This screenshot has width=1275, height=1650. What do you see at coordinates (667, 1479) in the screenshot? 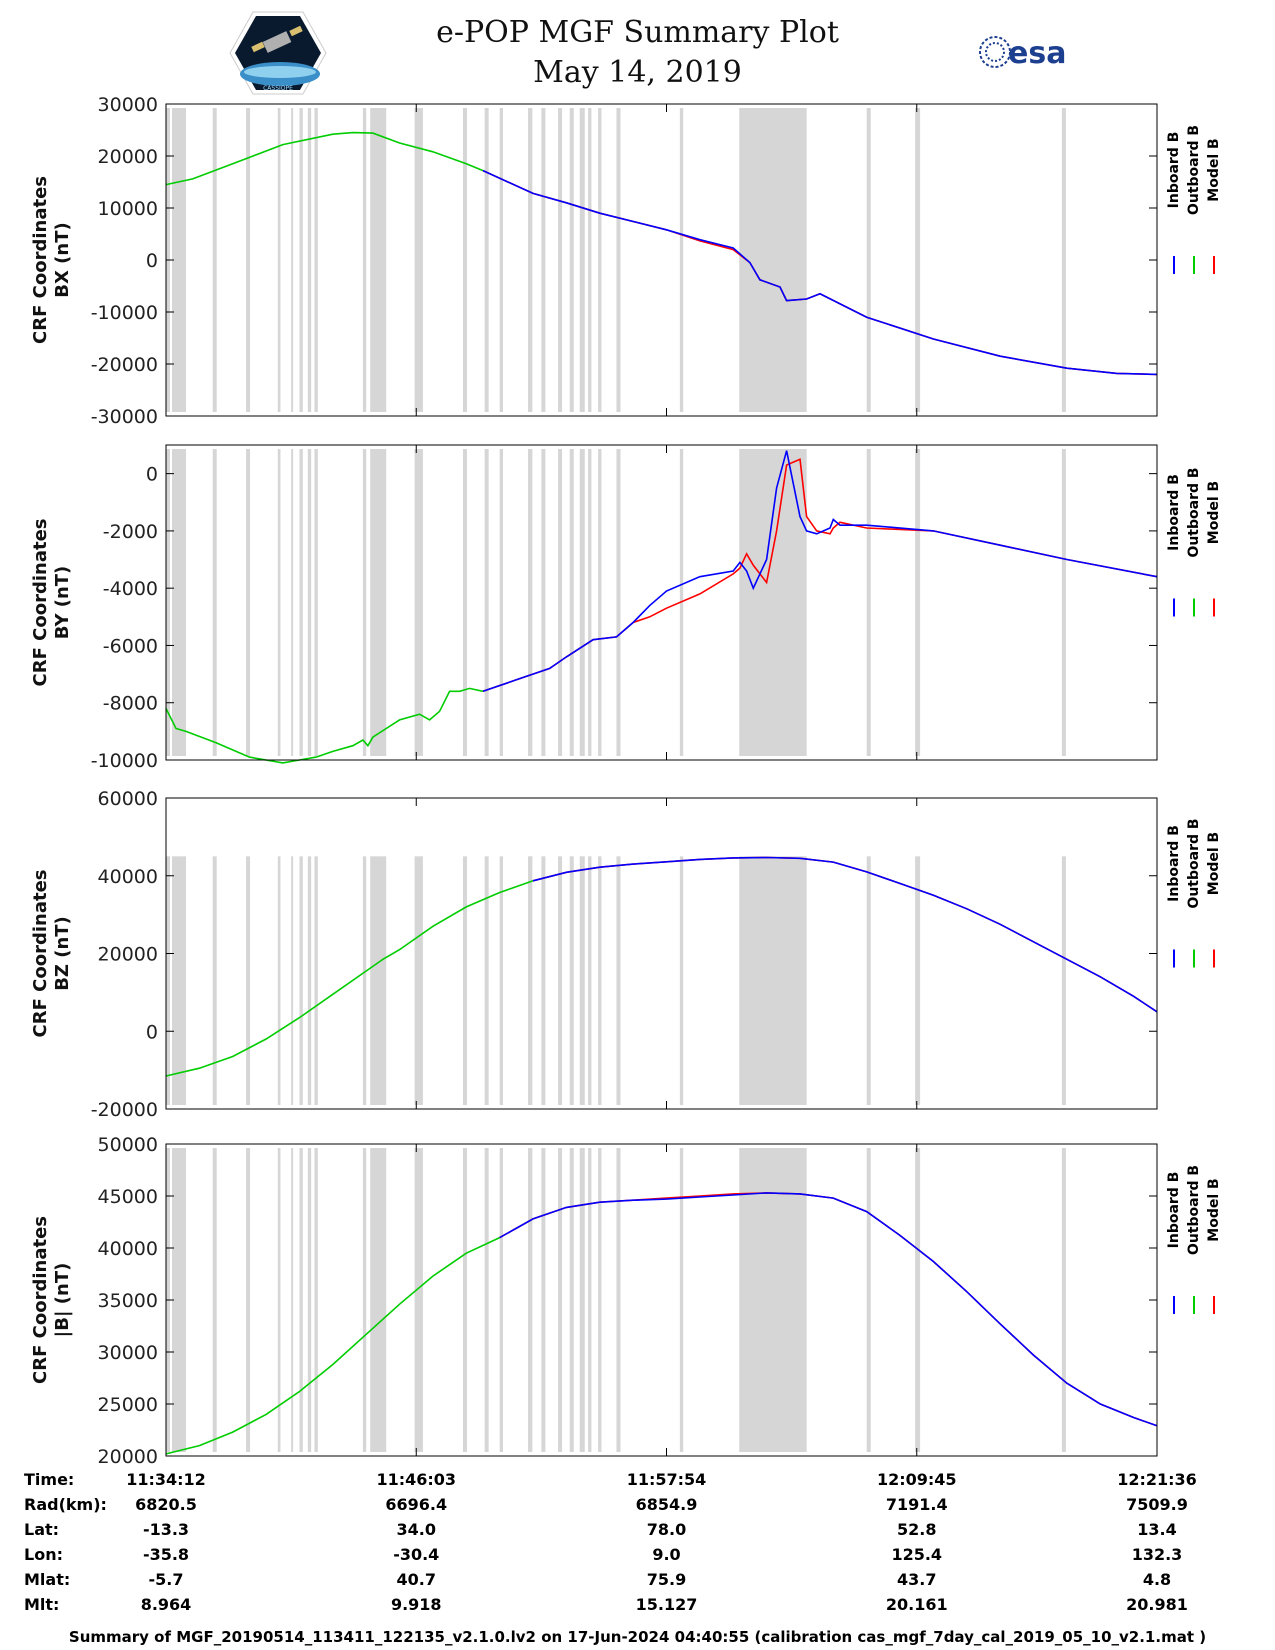
I see `ephemeris-value: 11:57:54` at bounding box center [667, 1479].